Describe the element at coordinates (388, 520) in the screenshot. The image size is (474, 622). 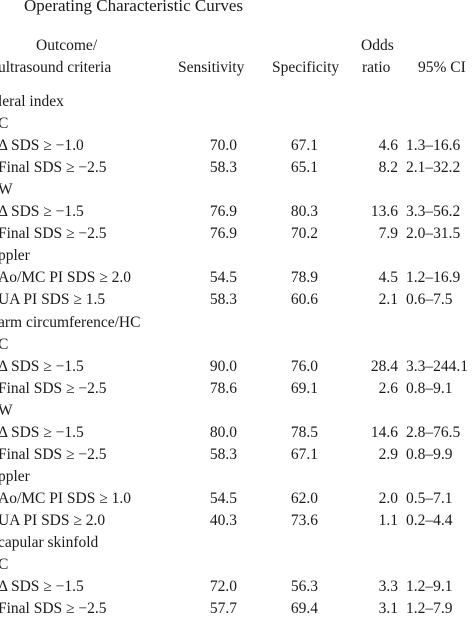
I see `odds-ratio: 1.1` at that location.